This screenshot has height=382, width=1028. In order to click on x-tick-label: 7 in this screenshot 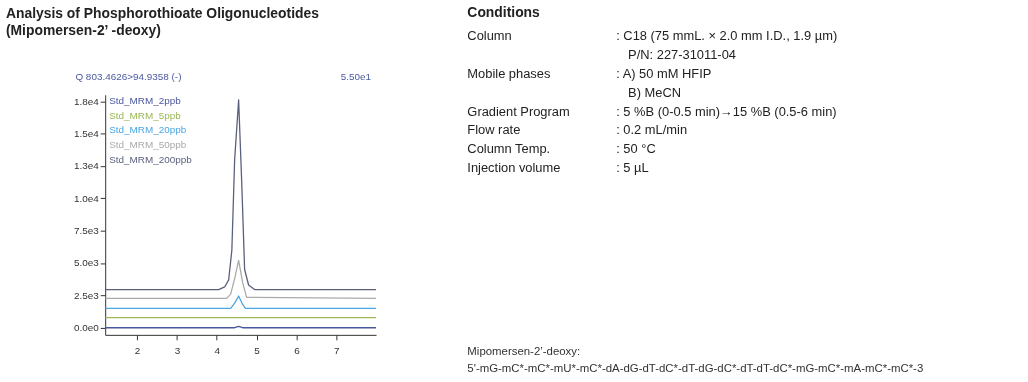, I will do `click(336, 351)`.